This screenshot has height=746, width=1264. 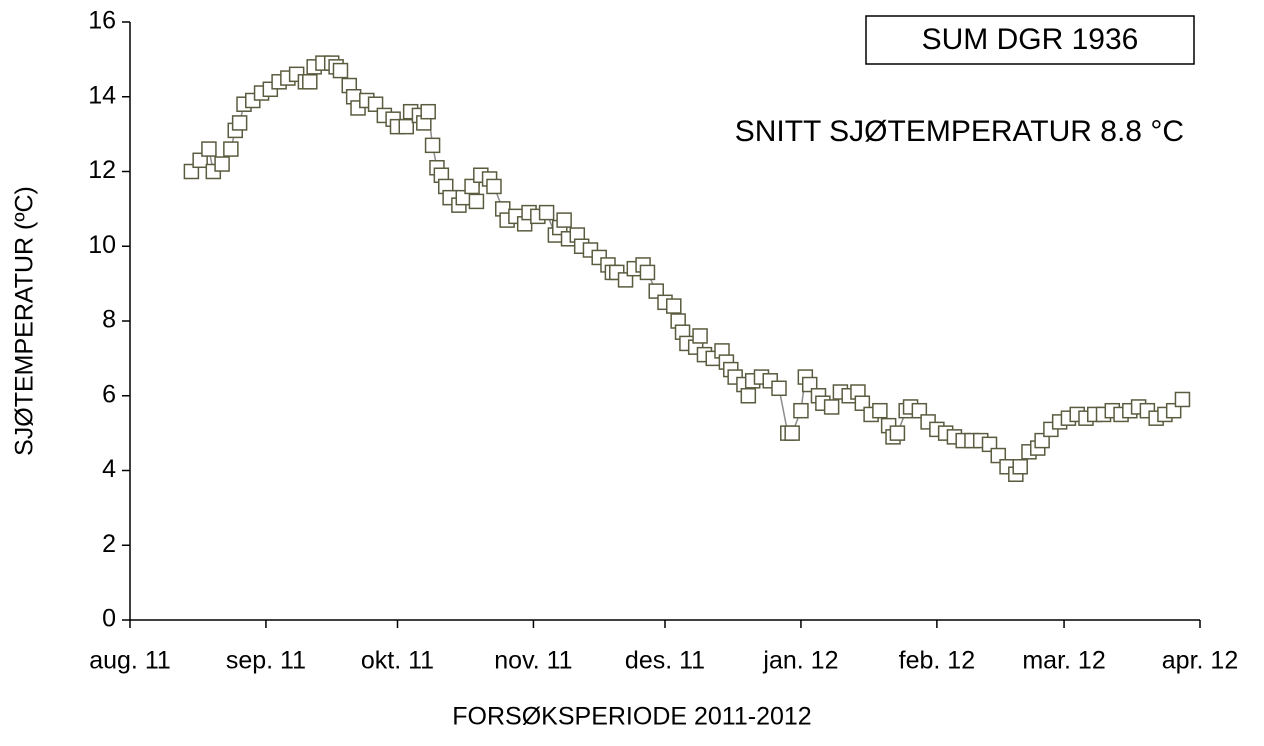 What do you see at coordinates (800, 661) in the screenshot?
I see `x-tick-label: jan. 12` at bounding box center [800, 661].